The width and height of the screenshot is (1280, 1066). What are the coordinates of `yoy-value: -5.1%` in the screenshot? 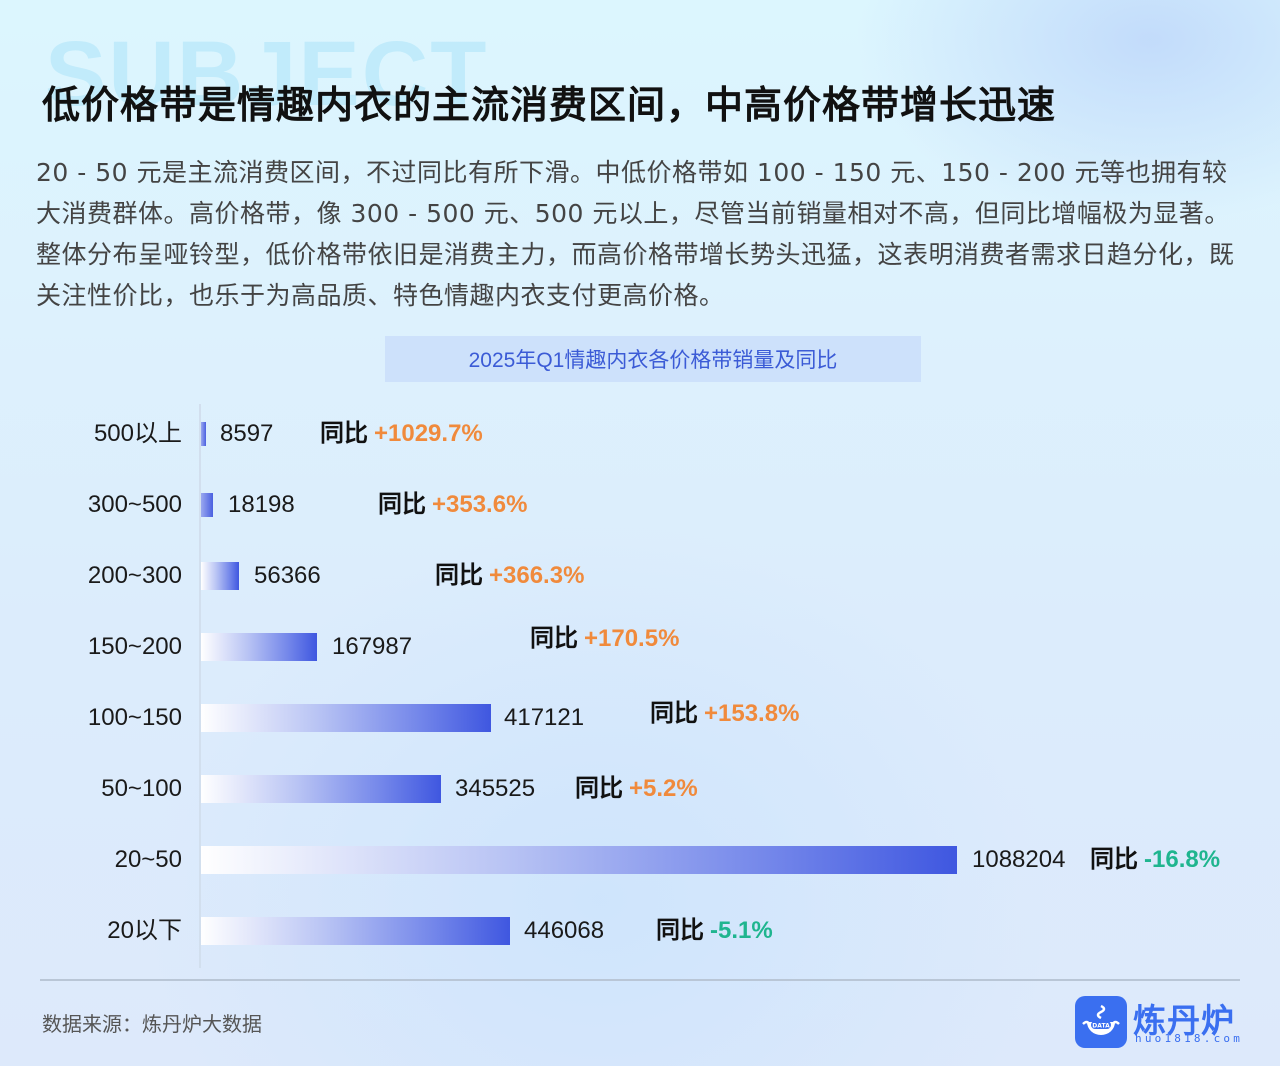 It's located at (741, 930).